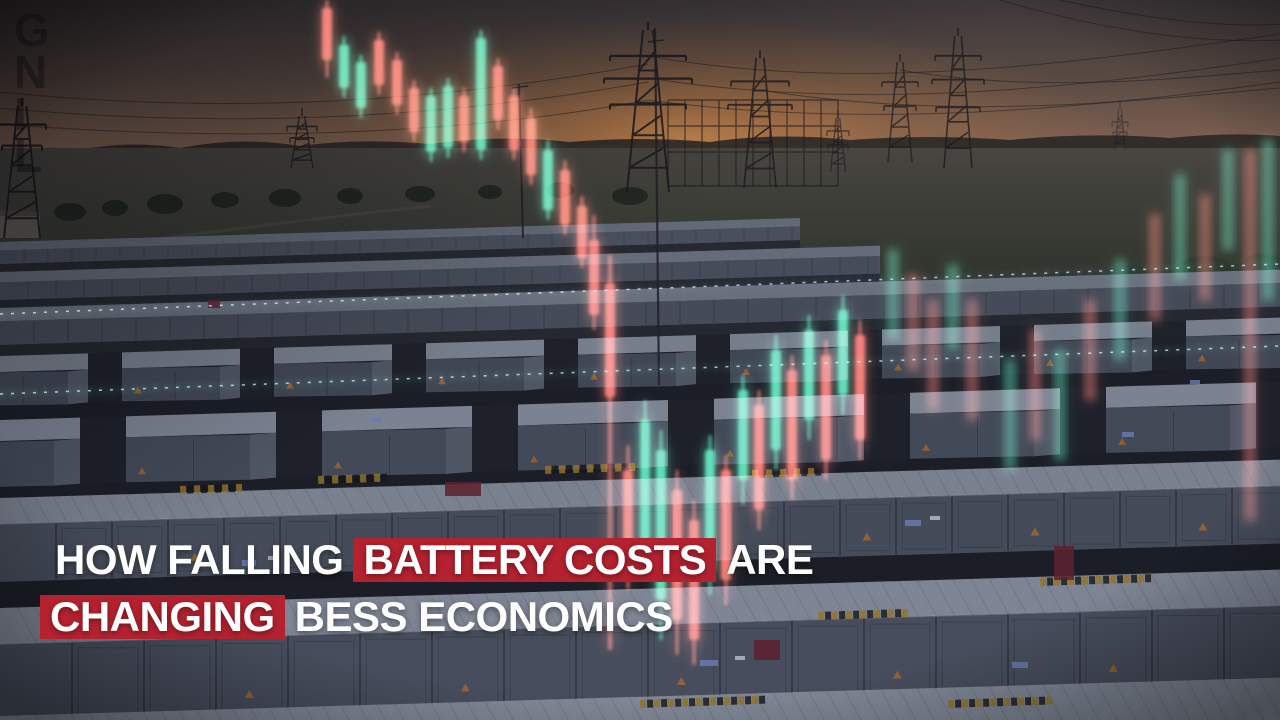  Describe the element at coordinates (32, 30) in the screenshot. I see `svg-text: G` at that location.